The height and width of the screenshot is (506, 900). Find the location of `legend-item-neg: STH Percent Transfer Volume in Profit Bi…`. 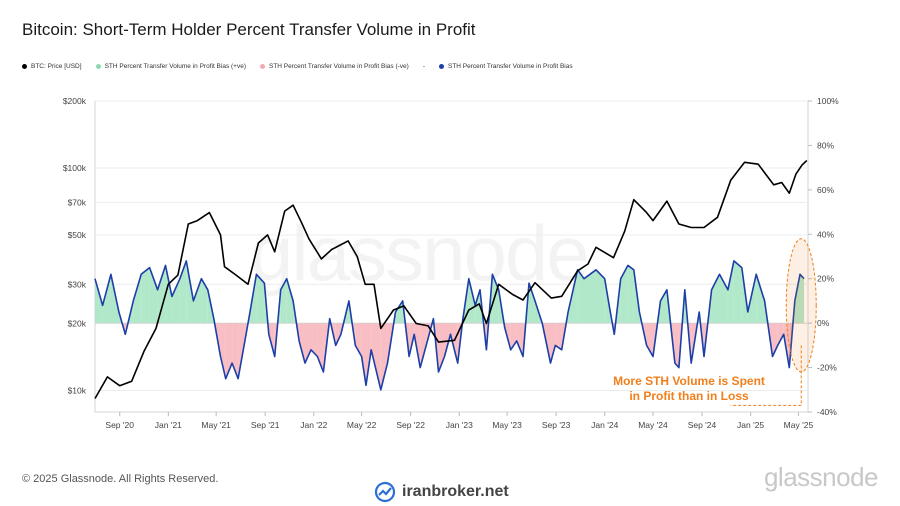

legend-item-neg: STH Percent Transfer Volume in Profit Bi… is located at coordinates (334, 66).